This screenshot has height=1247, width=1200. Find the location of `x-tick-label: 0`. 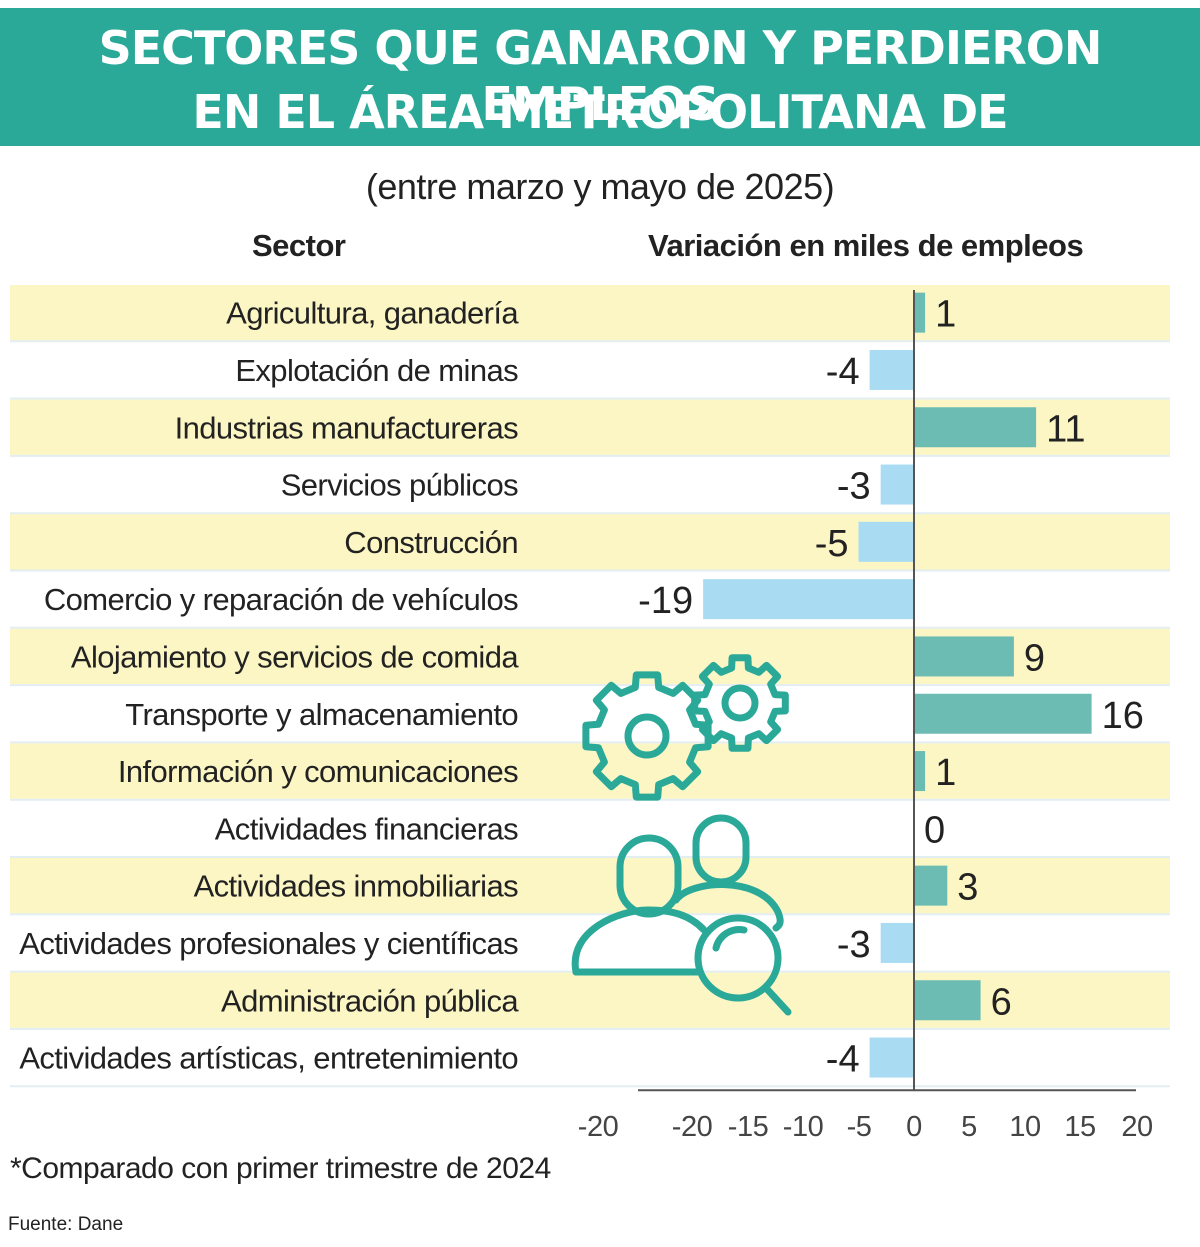

x-tick-label: 0 is located at coordinates (914, 1127).